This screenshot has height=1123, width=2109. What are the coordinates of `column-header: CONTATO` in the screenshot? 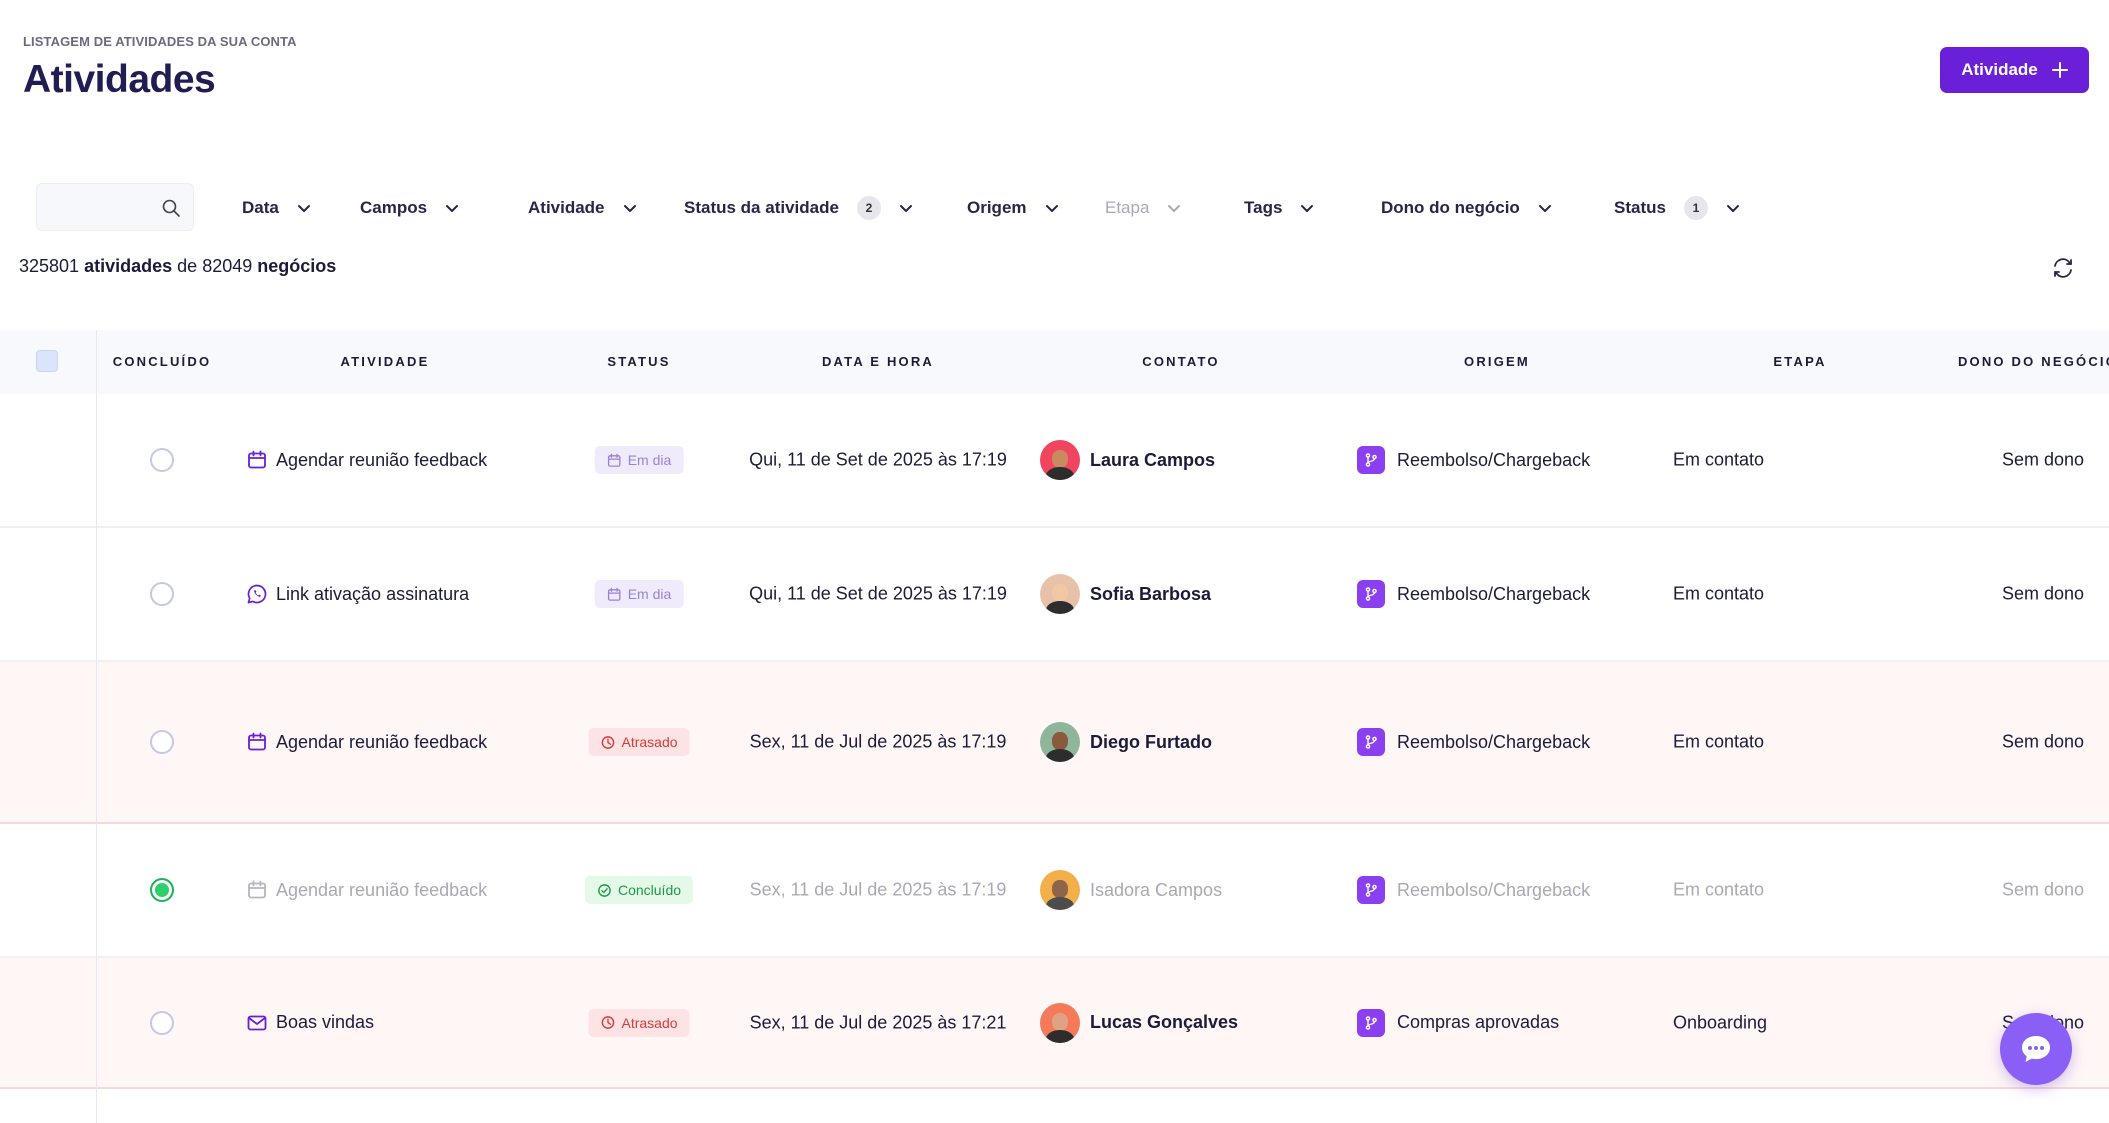 It's located at (1181, 361).